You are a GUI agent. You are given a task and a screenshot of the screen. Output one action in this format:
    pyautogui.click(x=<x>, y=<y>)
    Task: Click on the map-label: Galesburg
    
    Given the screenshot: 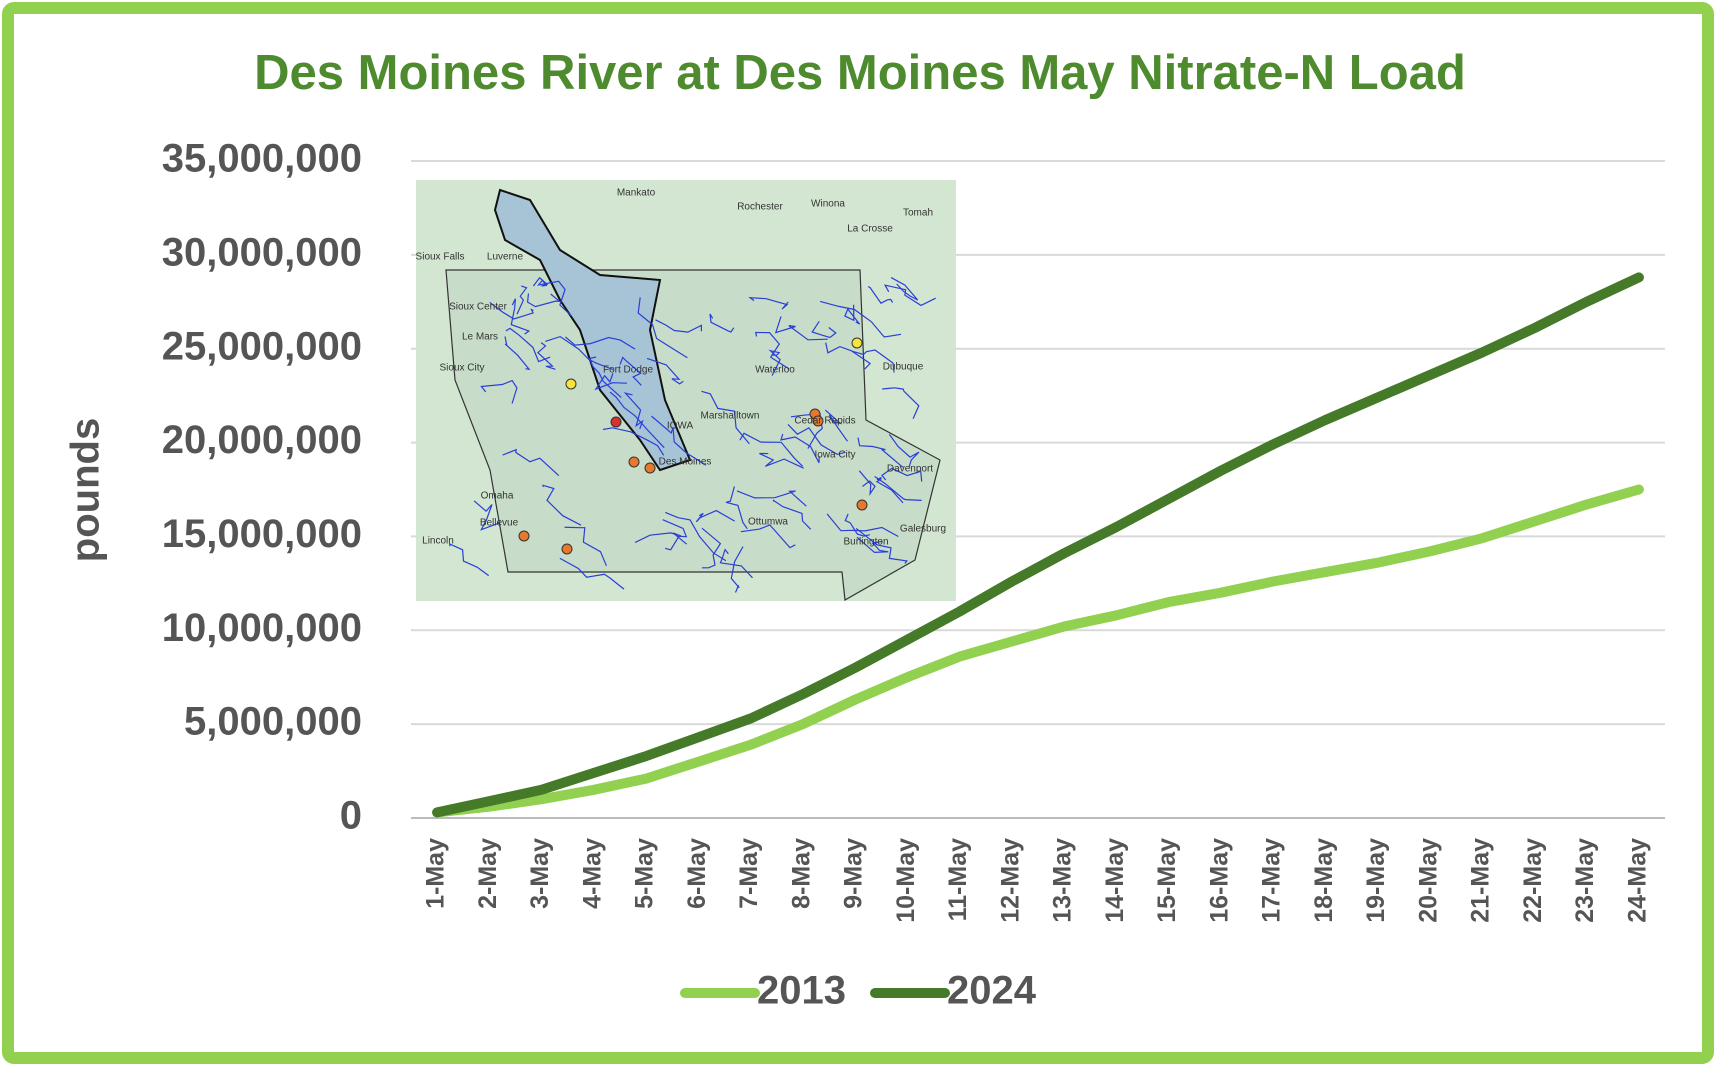 What is the action you would take?
    pyautogui.click(x=923, y=529)
    